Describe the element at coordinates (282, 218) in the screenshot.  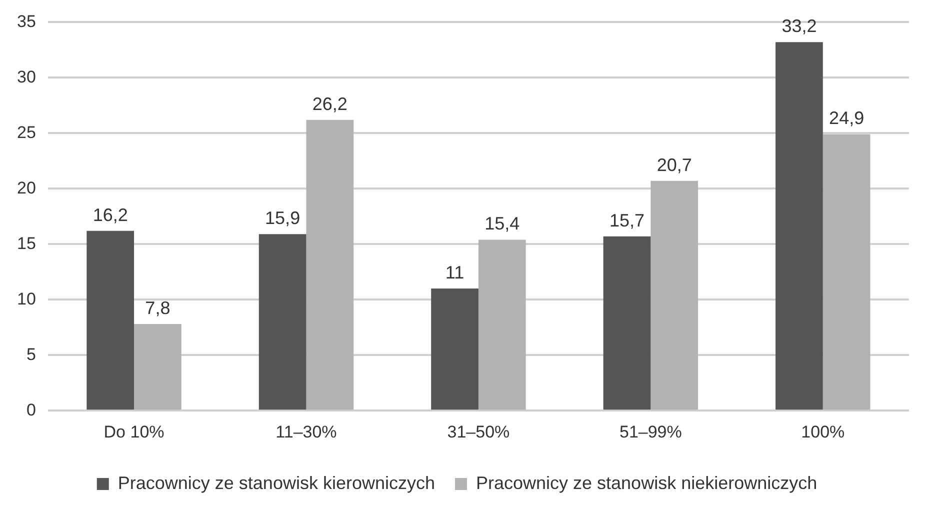
I see `data-label: 15,9` at that location.